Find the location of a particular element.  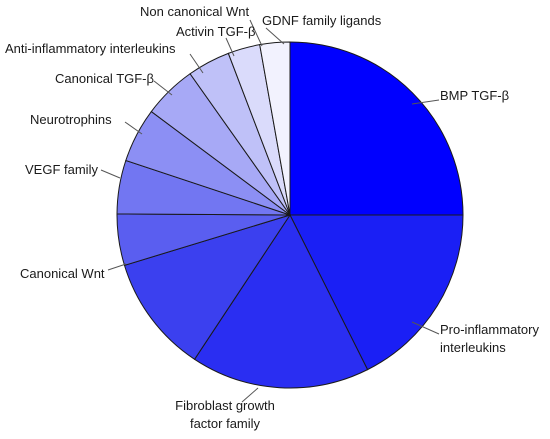

leader-line-activin-tgf is located at coordinates (230, 47).